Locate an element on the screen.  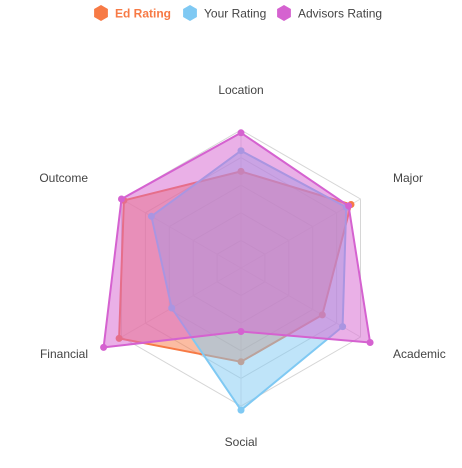
legend-label: Ed Rating is located at coordinates (143, 14).